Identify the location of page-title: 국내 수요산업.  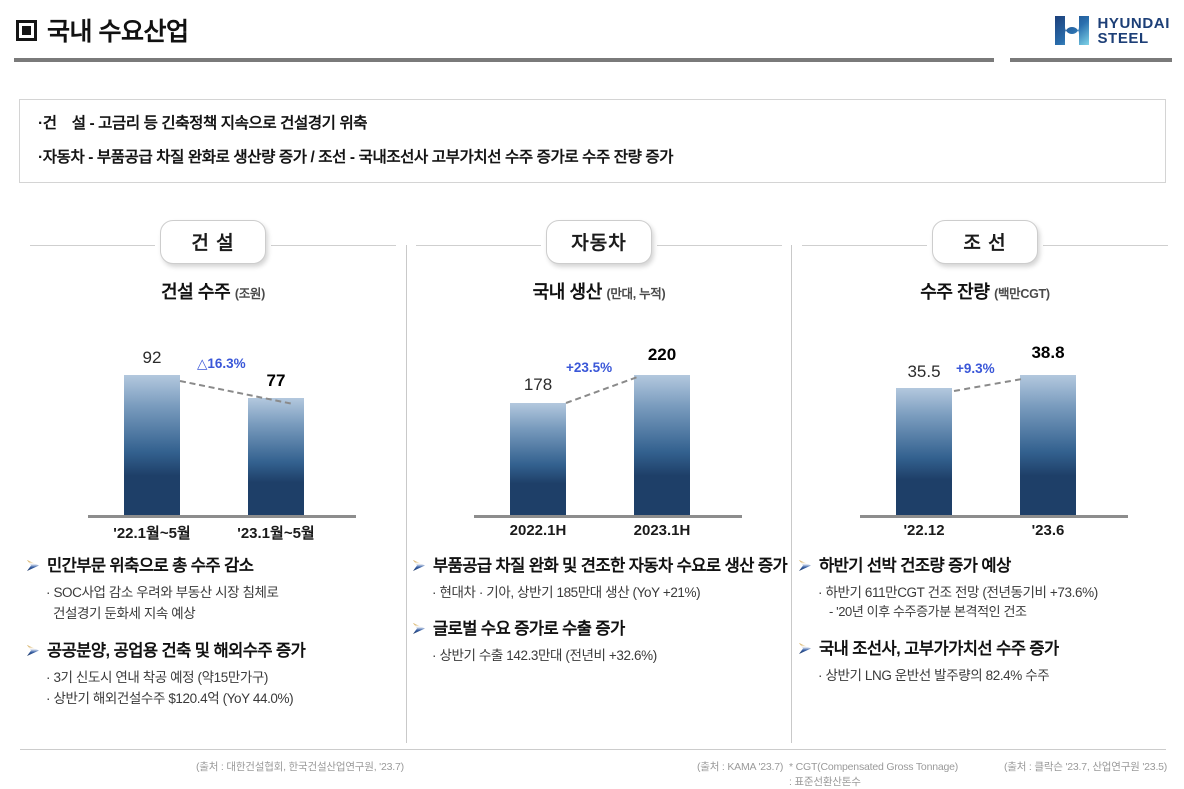
(118, 32).